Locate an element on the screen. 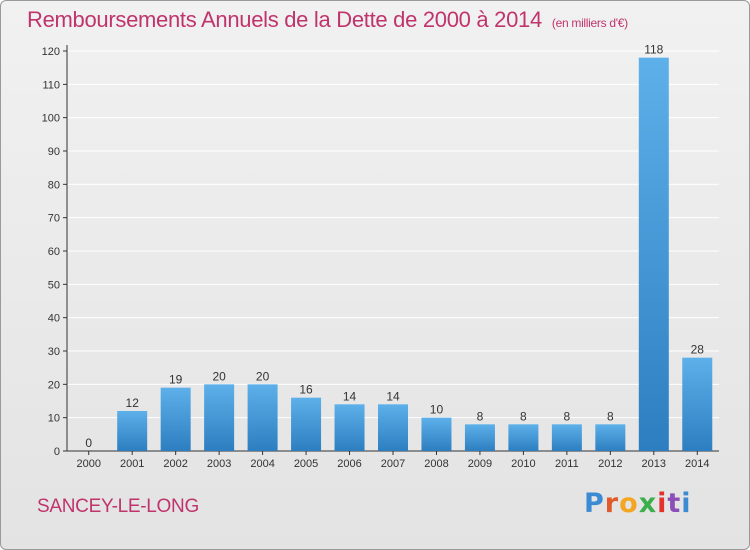 The width and height of the screenshot is (750, 550). commune-name: SANCEY-LE-LONG is located at coordinates (118, 506).